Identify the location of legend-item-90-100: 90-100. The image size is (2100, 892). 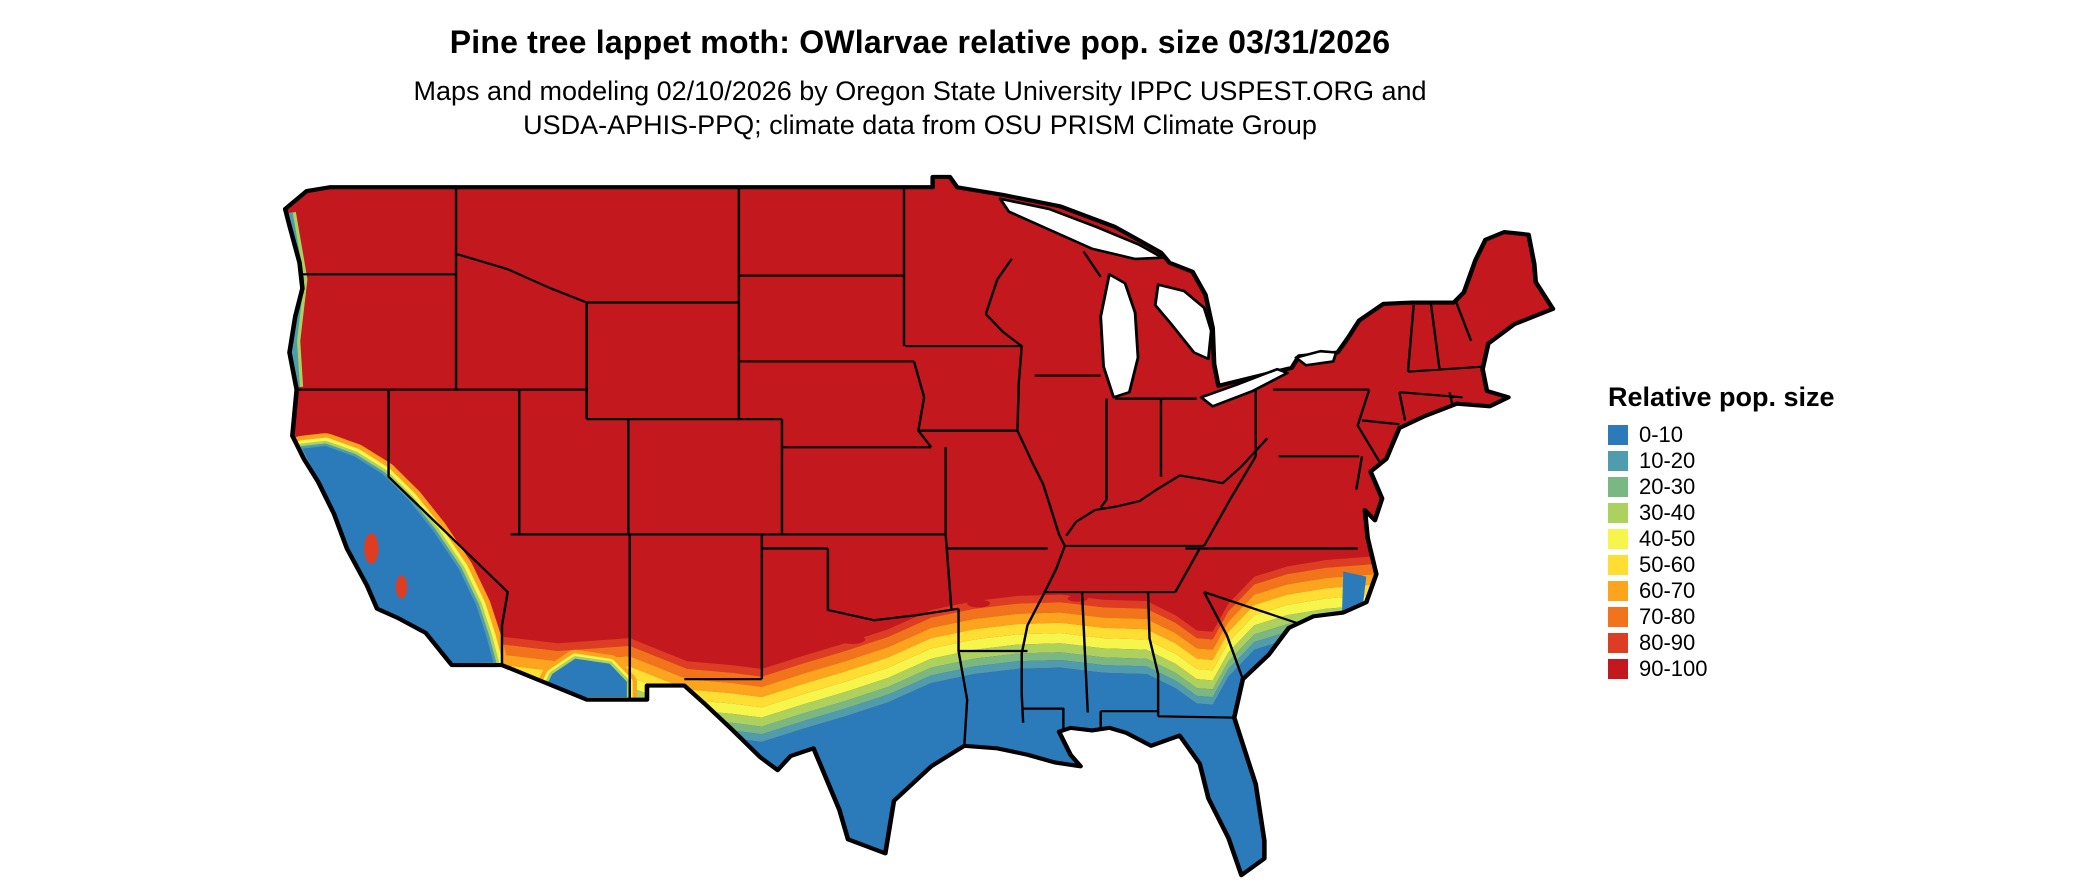
(1721, 668).